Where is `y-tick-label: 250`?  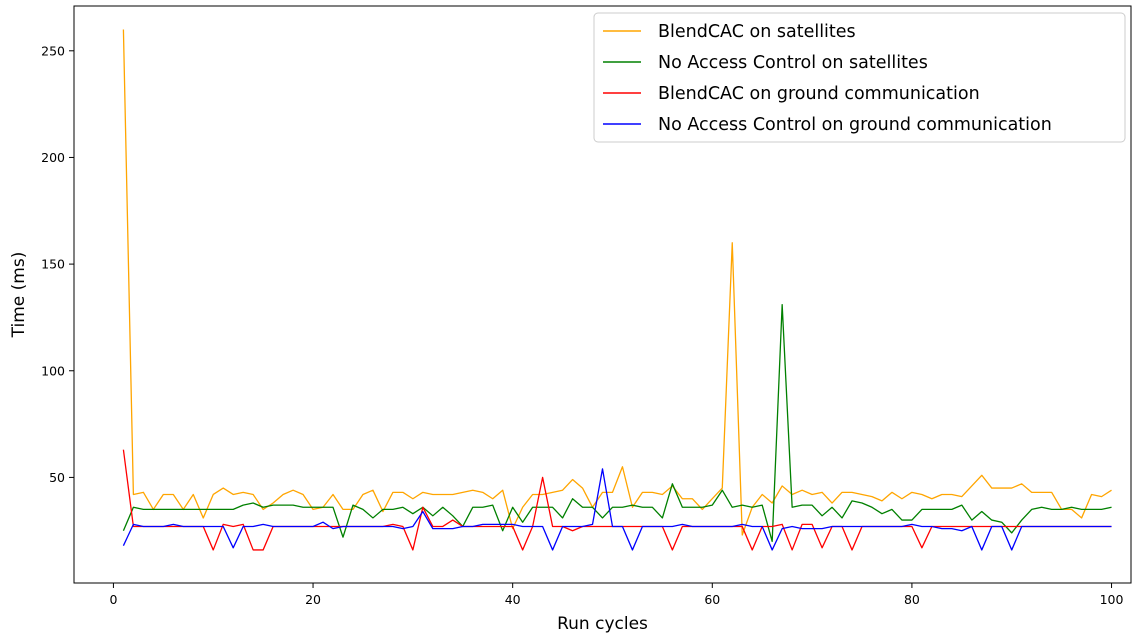 y-tick-label: 250 is located at coordinates (53, 50).